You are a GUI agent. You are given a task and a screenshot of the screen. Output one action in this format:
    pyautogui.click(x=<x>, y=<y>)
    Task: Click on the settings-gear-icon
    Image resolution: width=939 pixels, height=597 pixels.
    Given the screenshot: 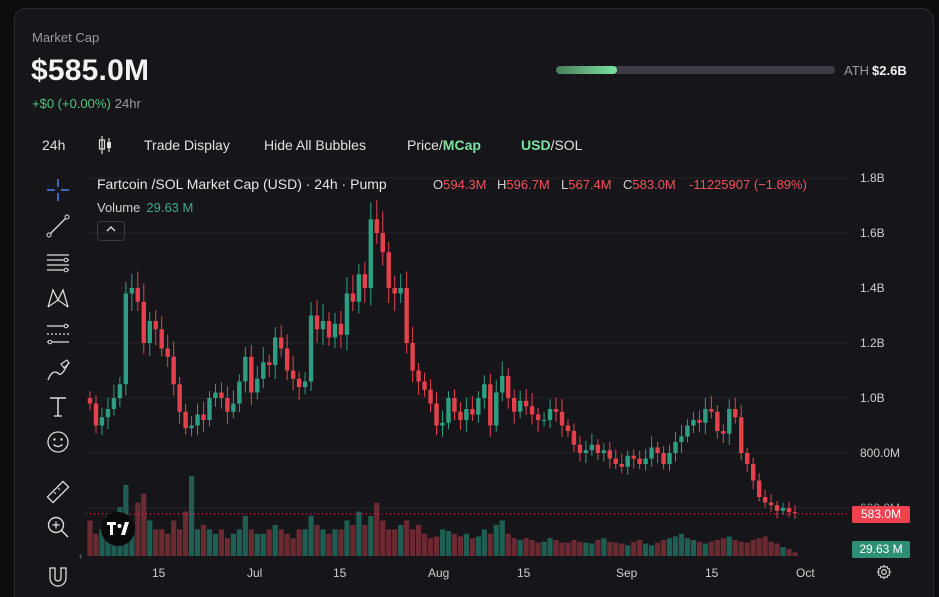 What is the action you would take?
    pyautogui.click(x=884, y=574)
    